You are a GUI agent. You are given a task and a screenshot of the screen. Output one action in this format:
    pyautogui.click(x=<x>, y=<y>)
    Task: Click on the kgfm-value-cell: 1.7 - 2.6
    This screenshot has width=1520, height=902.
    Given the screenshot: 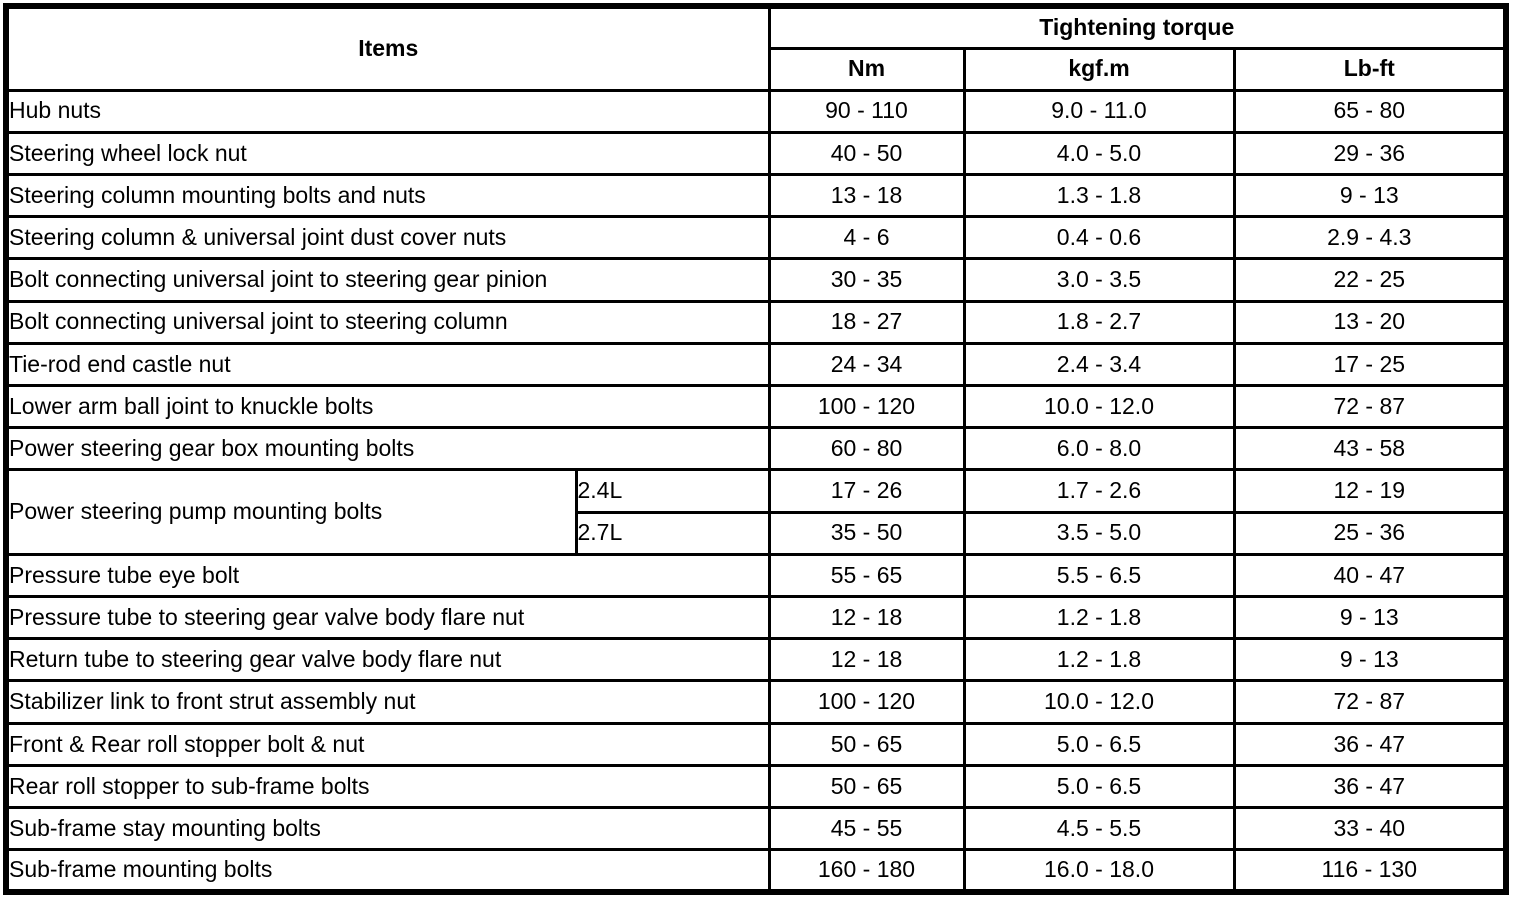 What is the action you would take?
    pyautogui.click(x=1099, y=491)
    